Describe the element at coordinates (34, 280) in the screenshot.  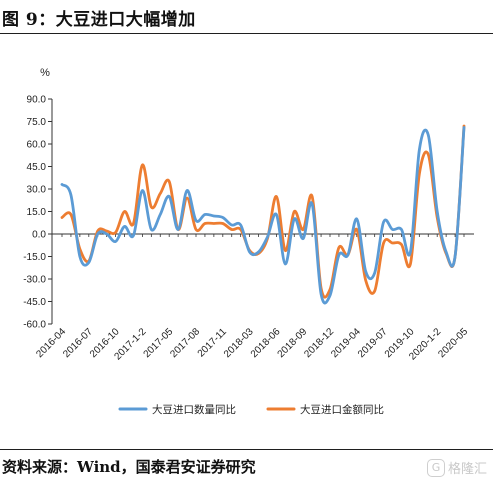
I see `y-tick-label: -30.0` at that location.